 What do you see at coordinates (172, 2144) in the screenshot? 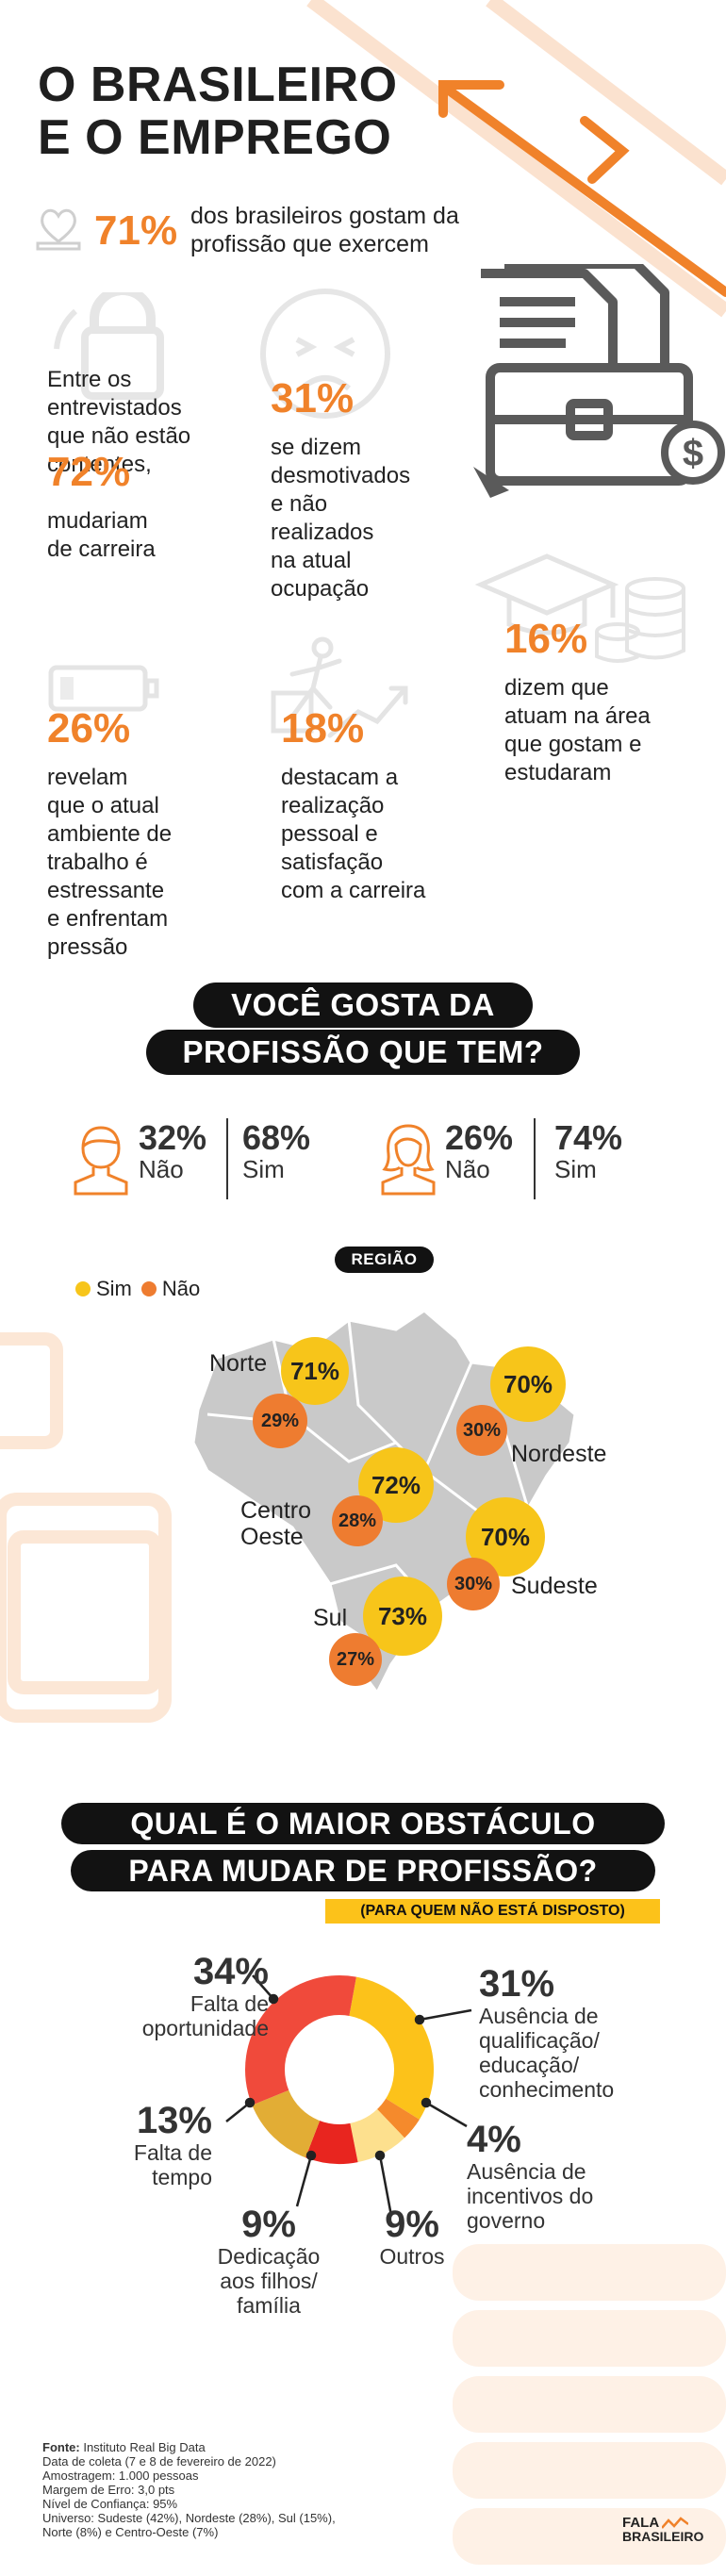
I see `label-tempo: 13% Falta de tempo` at bounding box center [172, 2144].